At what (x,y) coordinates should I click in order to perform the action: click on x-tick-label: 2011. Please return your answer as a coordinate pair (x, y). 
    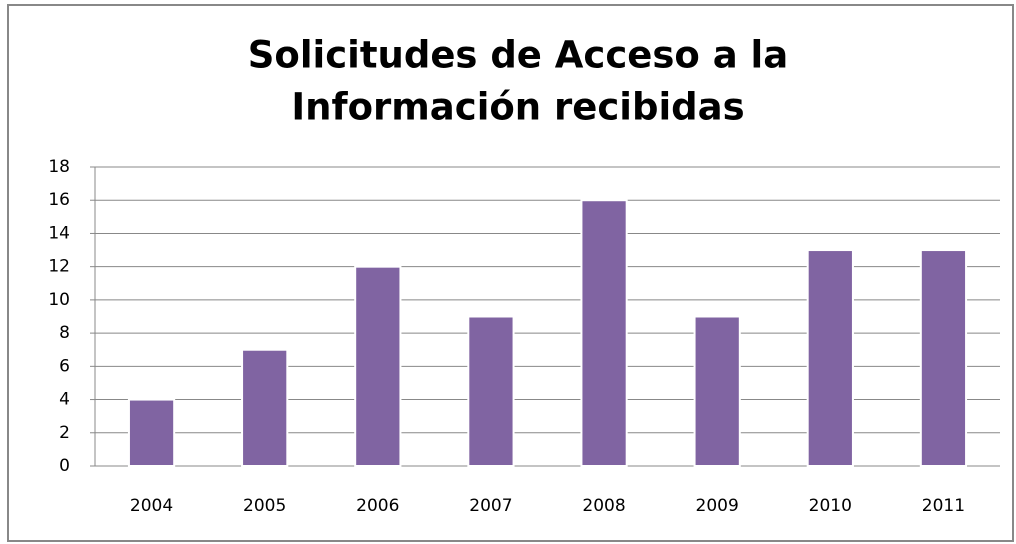
    Looking at the image, I should click on (943, 506).